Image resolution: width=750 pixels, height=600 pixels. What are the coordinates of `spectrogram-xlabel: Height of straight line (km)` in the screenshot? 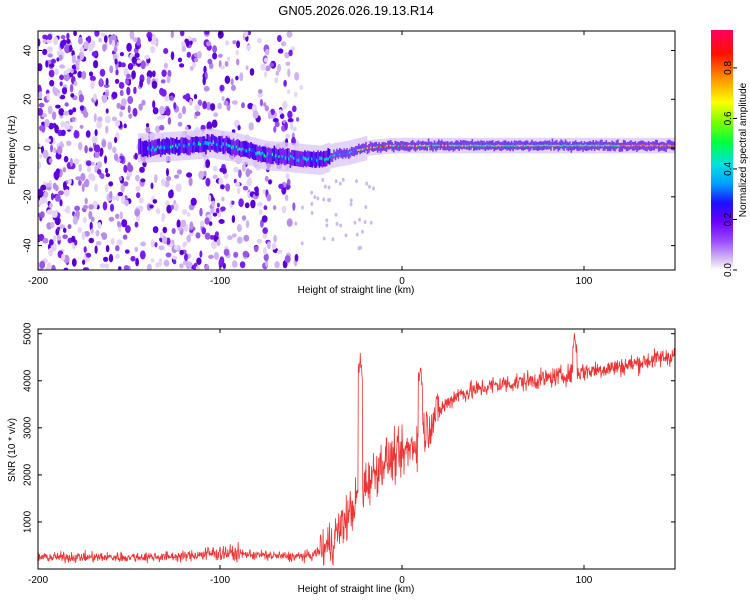 It's located at (356, 290).